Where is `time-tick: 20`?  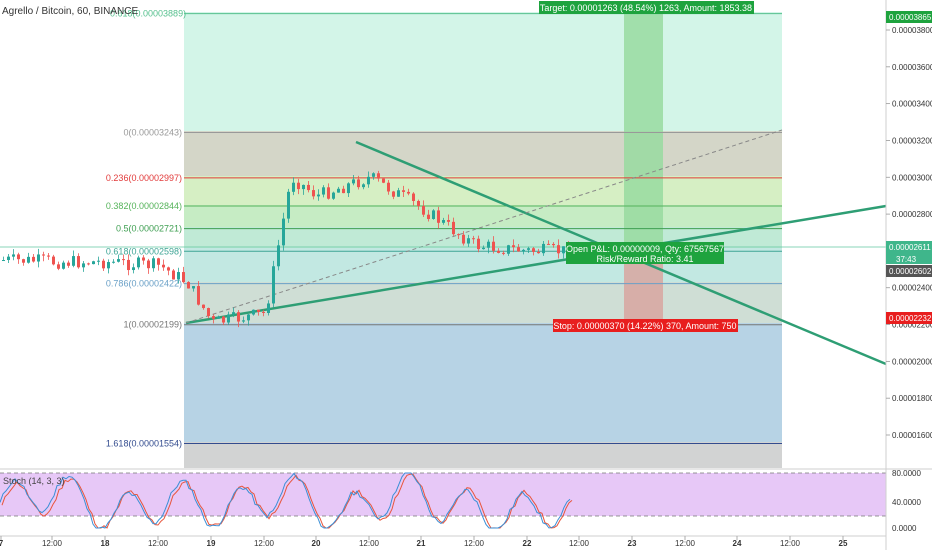 time-tick: 20 is located at coordinates (316, 543).